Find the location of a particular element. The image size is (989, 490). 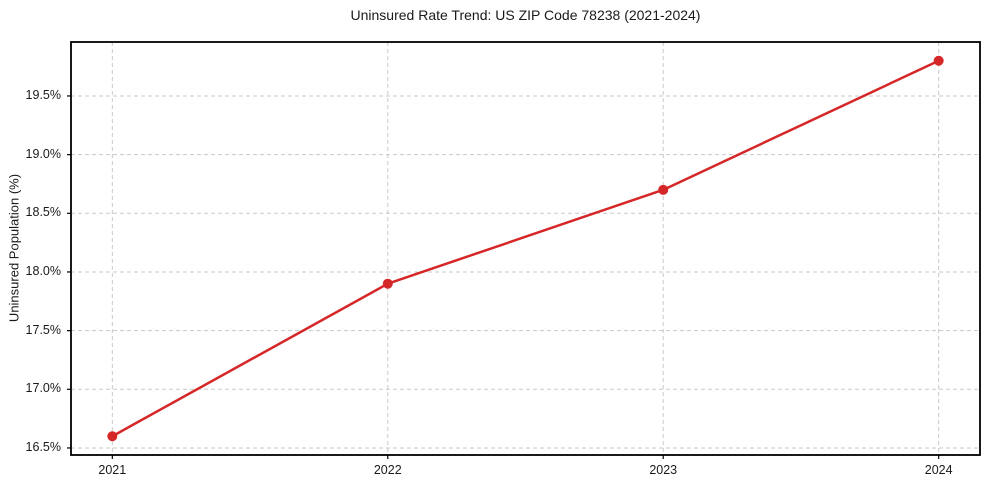

y-tick-label: 19.0% is located at coordinates (43, 153).